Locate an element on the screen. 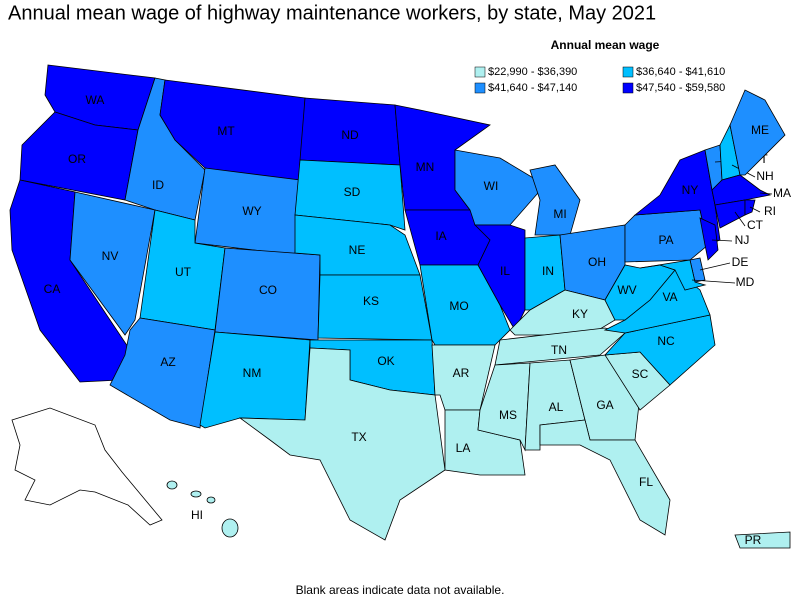 The image size is (800, 600). state-label: ID is located at coordinates (158, 185).